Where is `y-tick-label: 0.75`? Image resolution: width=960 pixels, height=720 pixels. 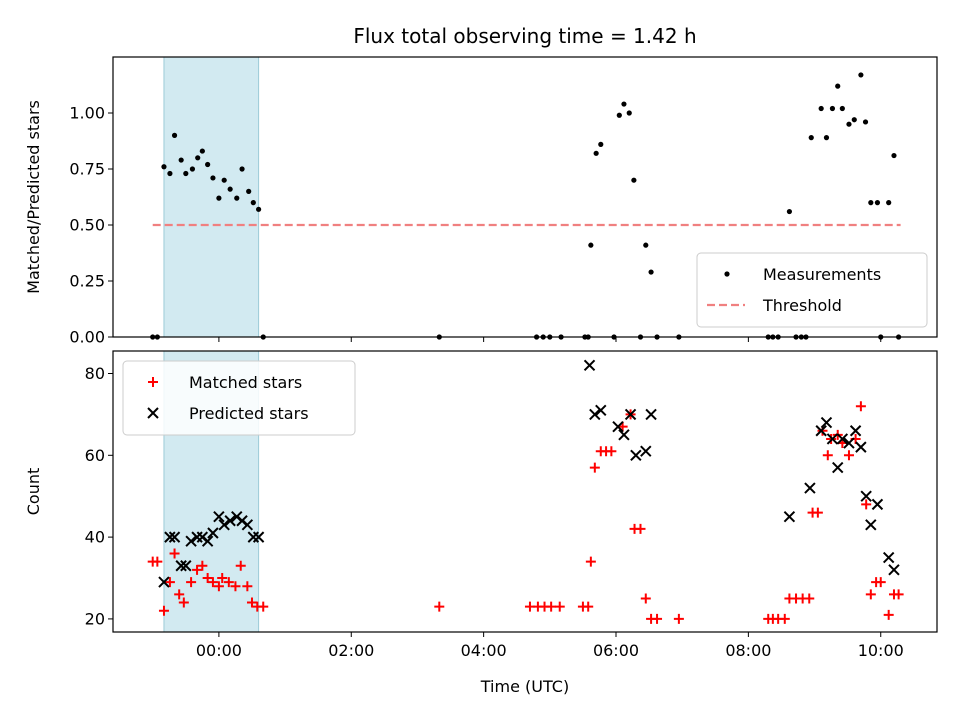
y-tick-label: 0.75 is located at coordinates (87, 169).